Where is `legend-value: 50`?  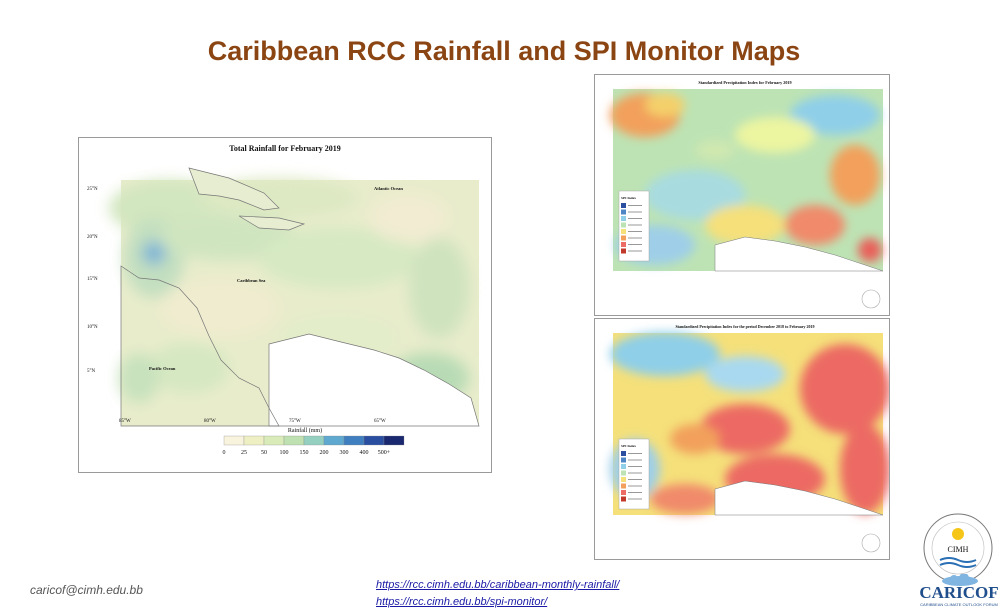 legend-value: 50 is located at coordinates (264, 453).